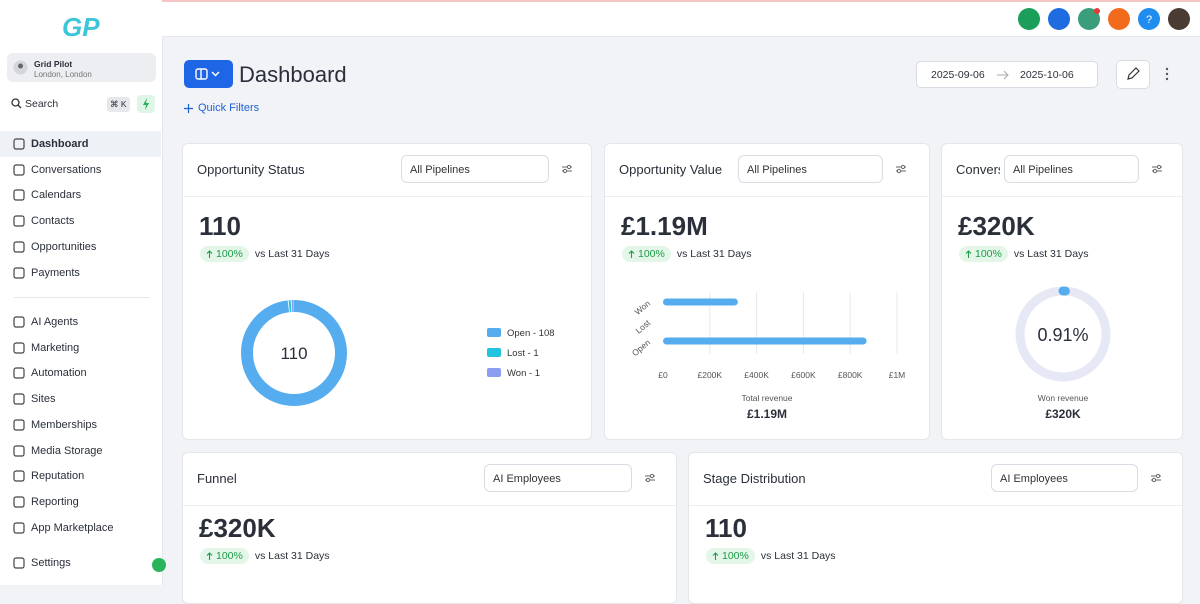  I want to click on nav-item: Opportunities, so click(80, 247).